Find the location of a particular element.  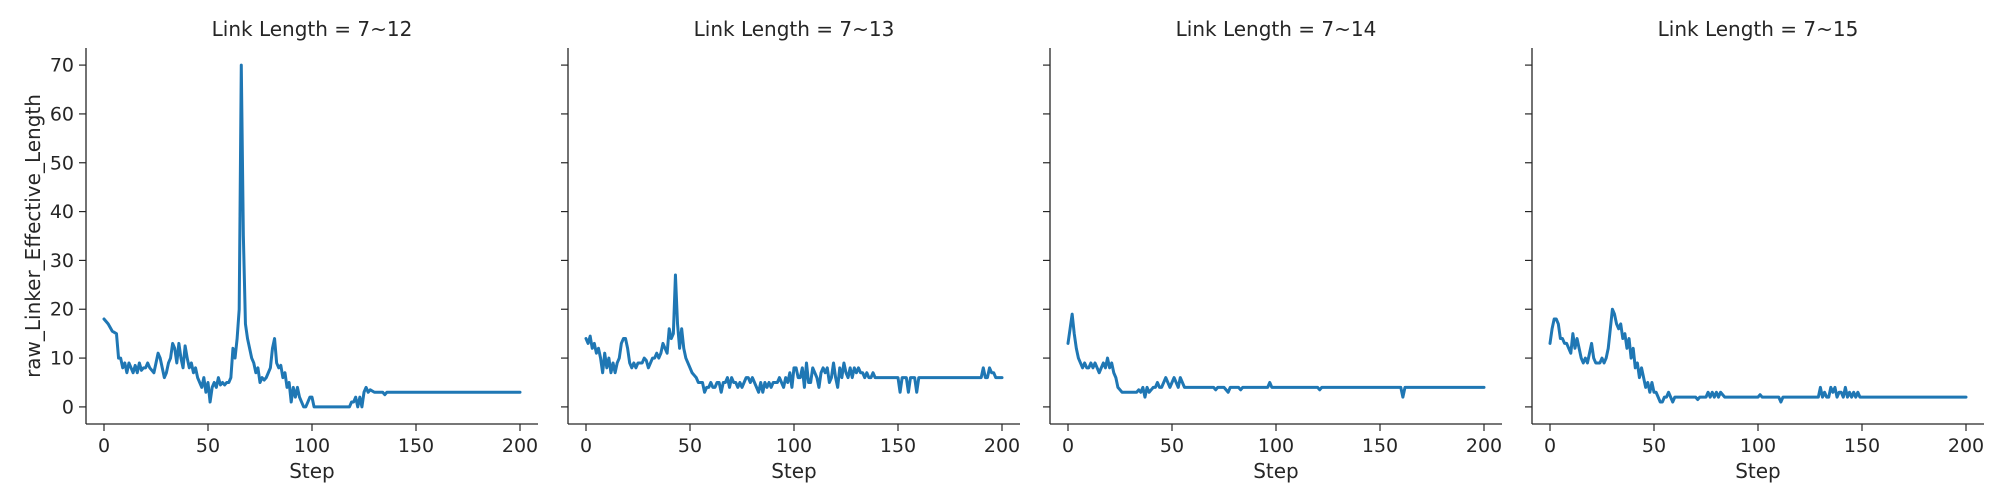

y-tick-label: 70 is located at coordinates (62, 66).